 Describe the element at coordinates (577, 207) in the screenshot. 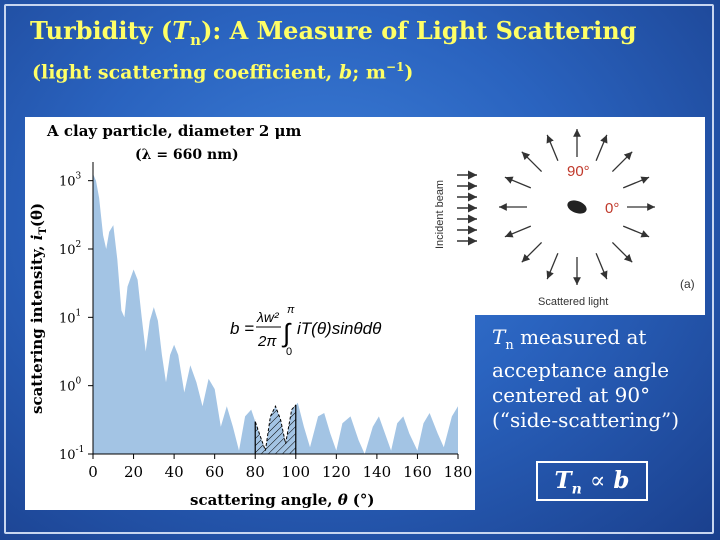

I see `clay-particle` at that location.